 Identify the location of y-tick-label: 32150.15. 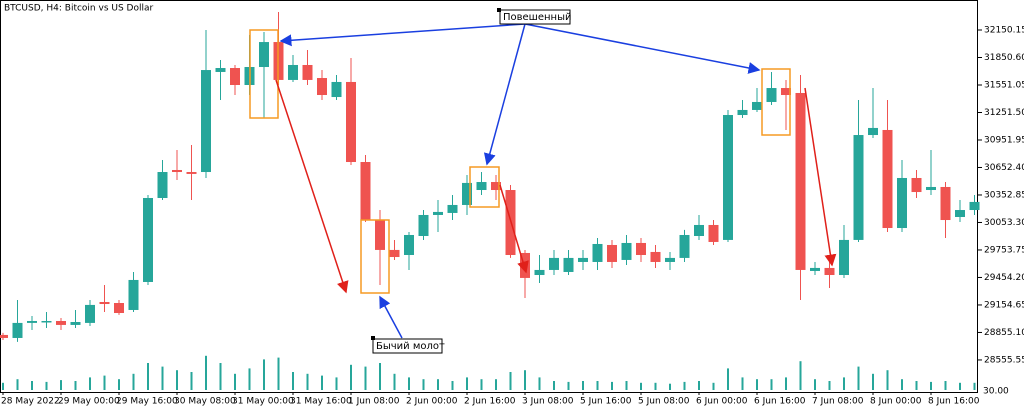
(1004, 31).